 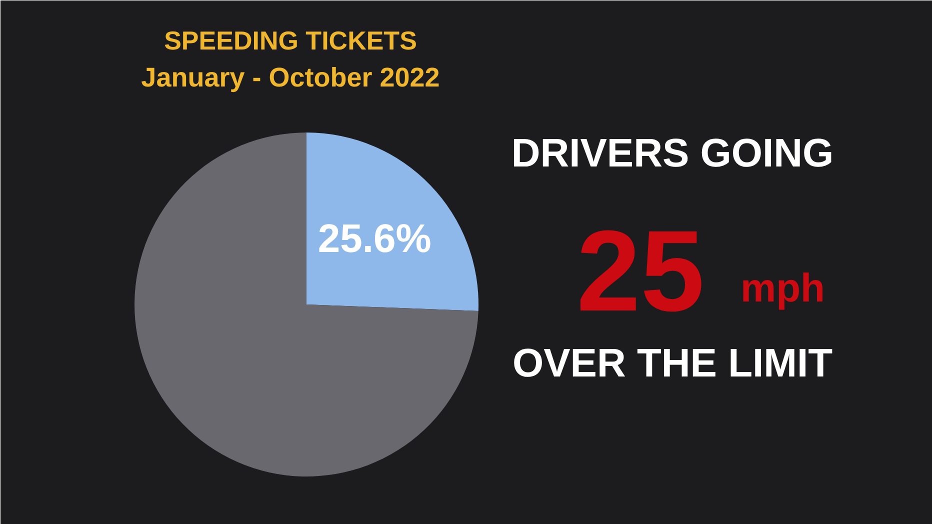 I want to click on text: OVER THE LIMIT, so click(x=672, y=364).